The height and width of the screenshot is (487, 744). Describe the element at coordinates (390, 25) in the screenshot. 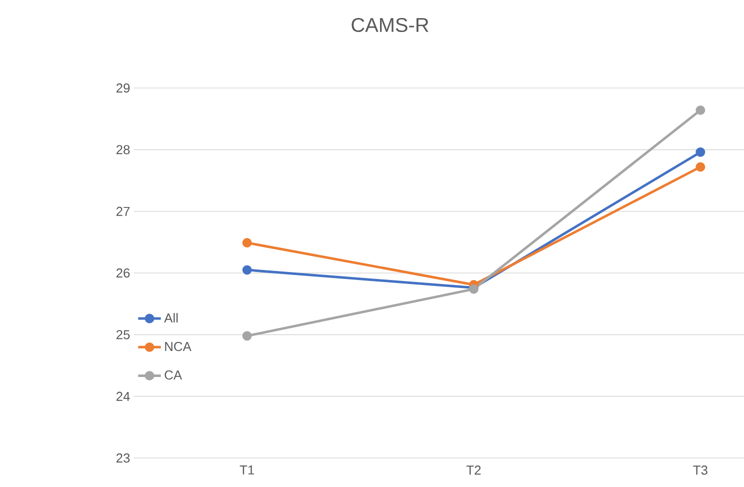

I see `chart-title: CAMS-R` at that location.